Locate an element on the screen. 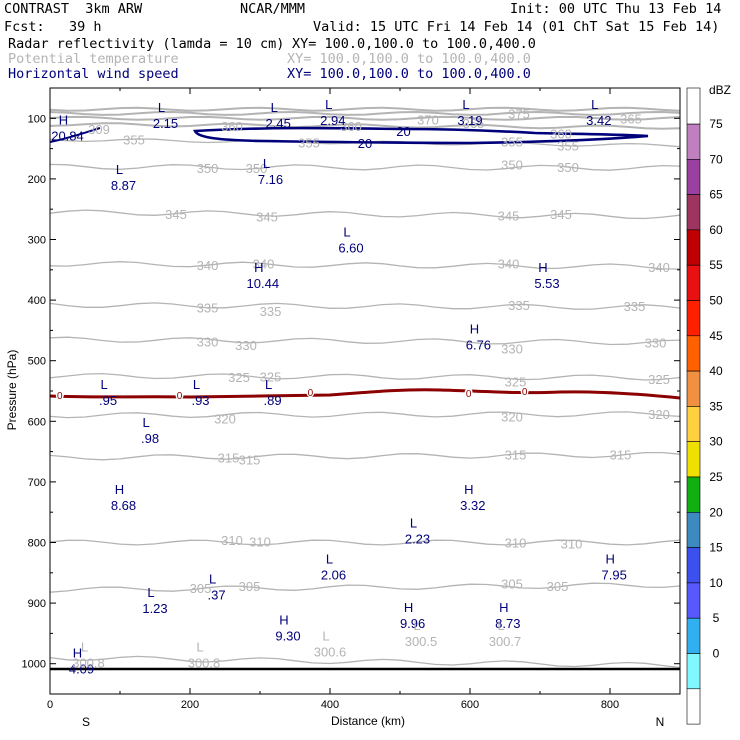  x-tick-label: 0 is located at coordinates (50, 705).